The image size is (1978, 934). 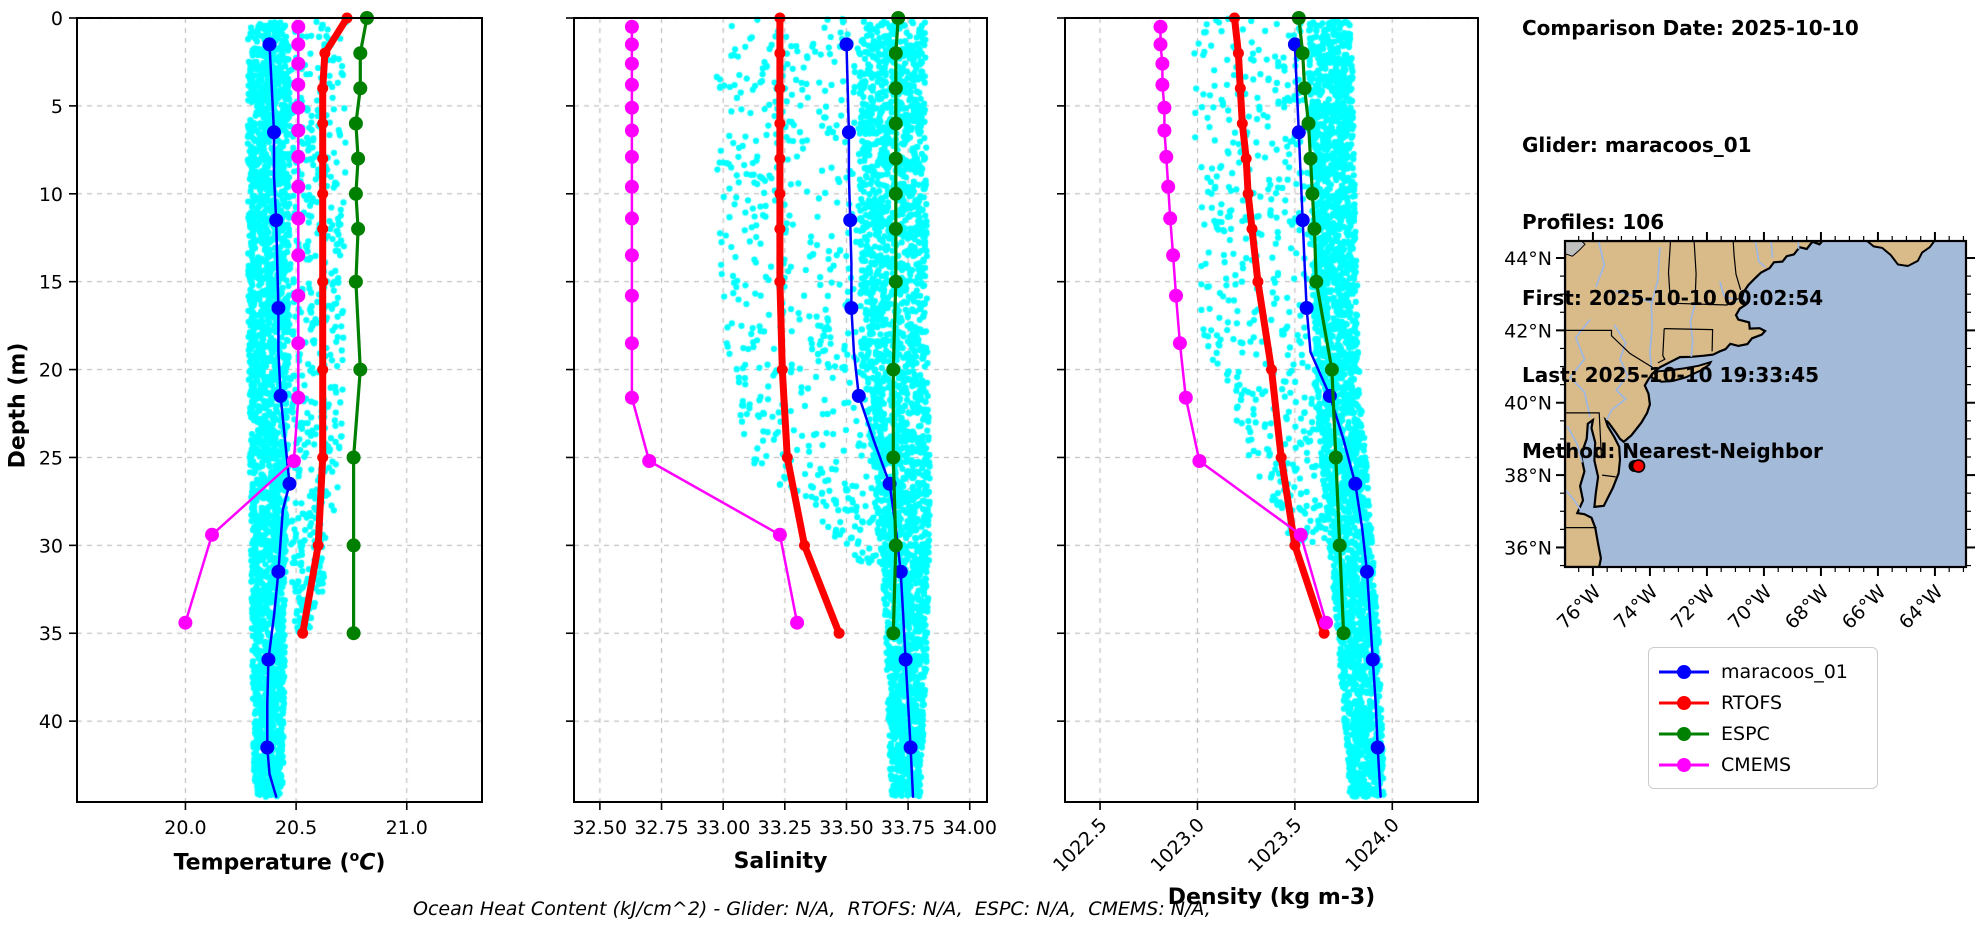 I want to click on CMEMS-profile-line, so click(x=1243, y=324).